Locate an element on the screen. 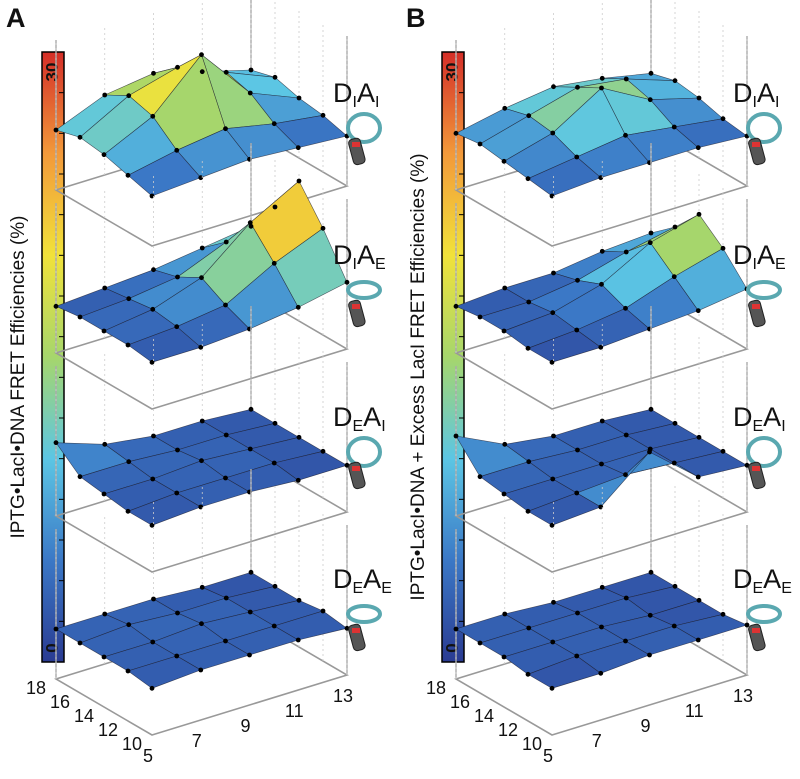 This screenshot has height=779, width=800. x-tick-label: 11 is located at coordinates (694, 711).